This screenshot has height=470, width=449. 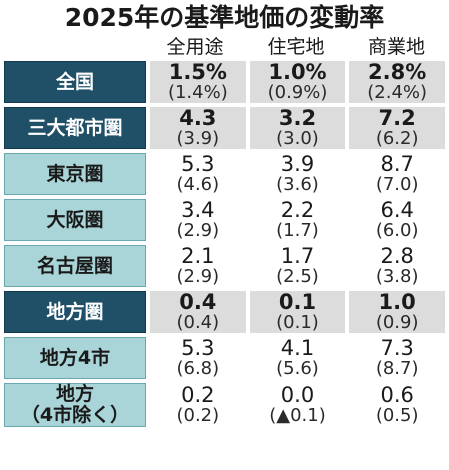 I want to click on column-header-commercial: 商業地, so click(x=396, y=47).